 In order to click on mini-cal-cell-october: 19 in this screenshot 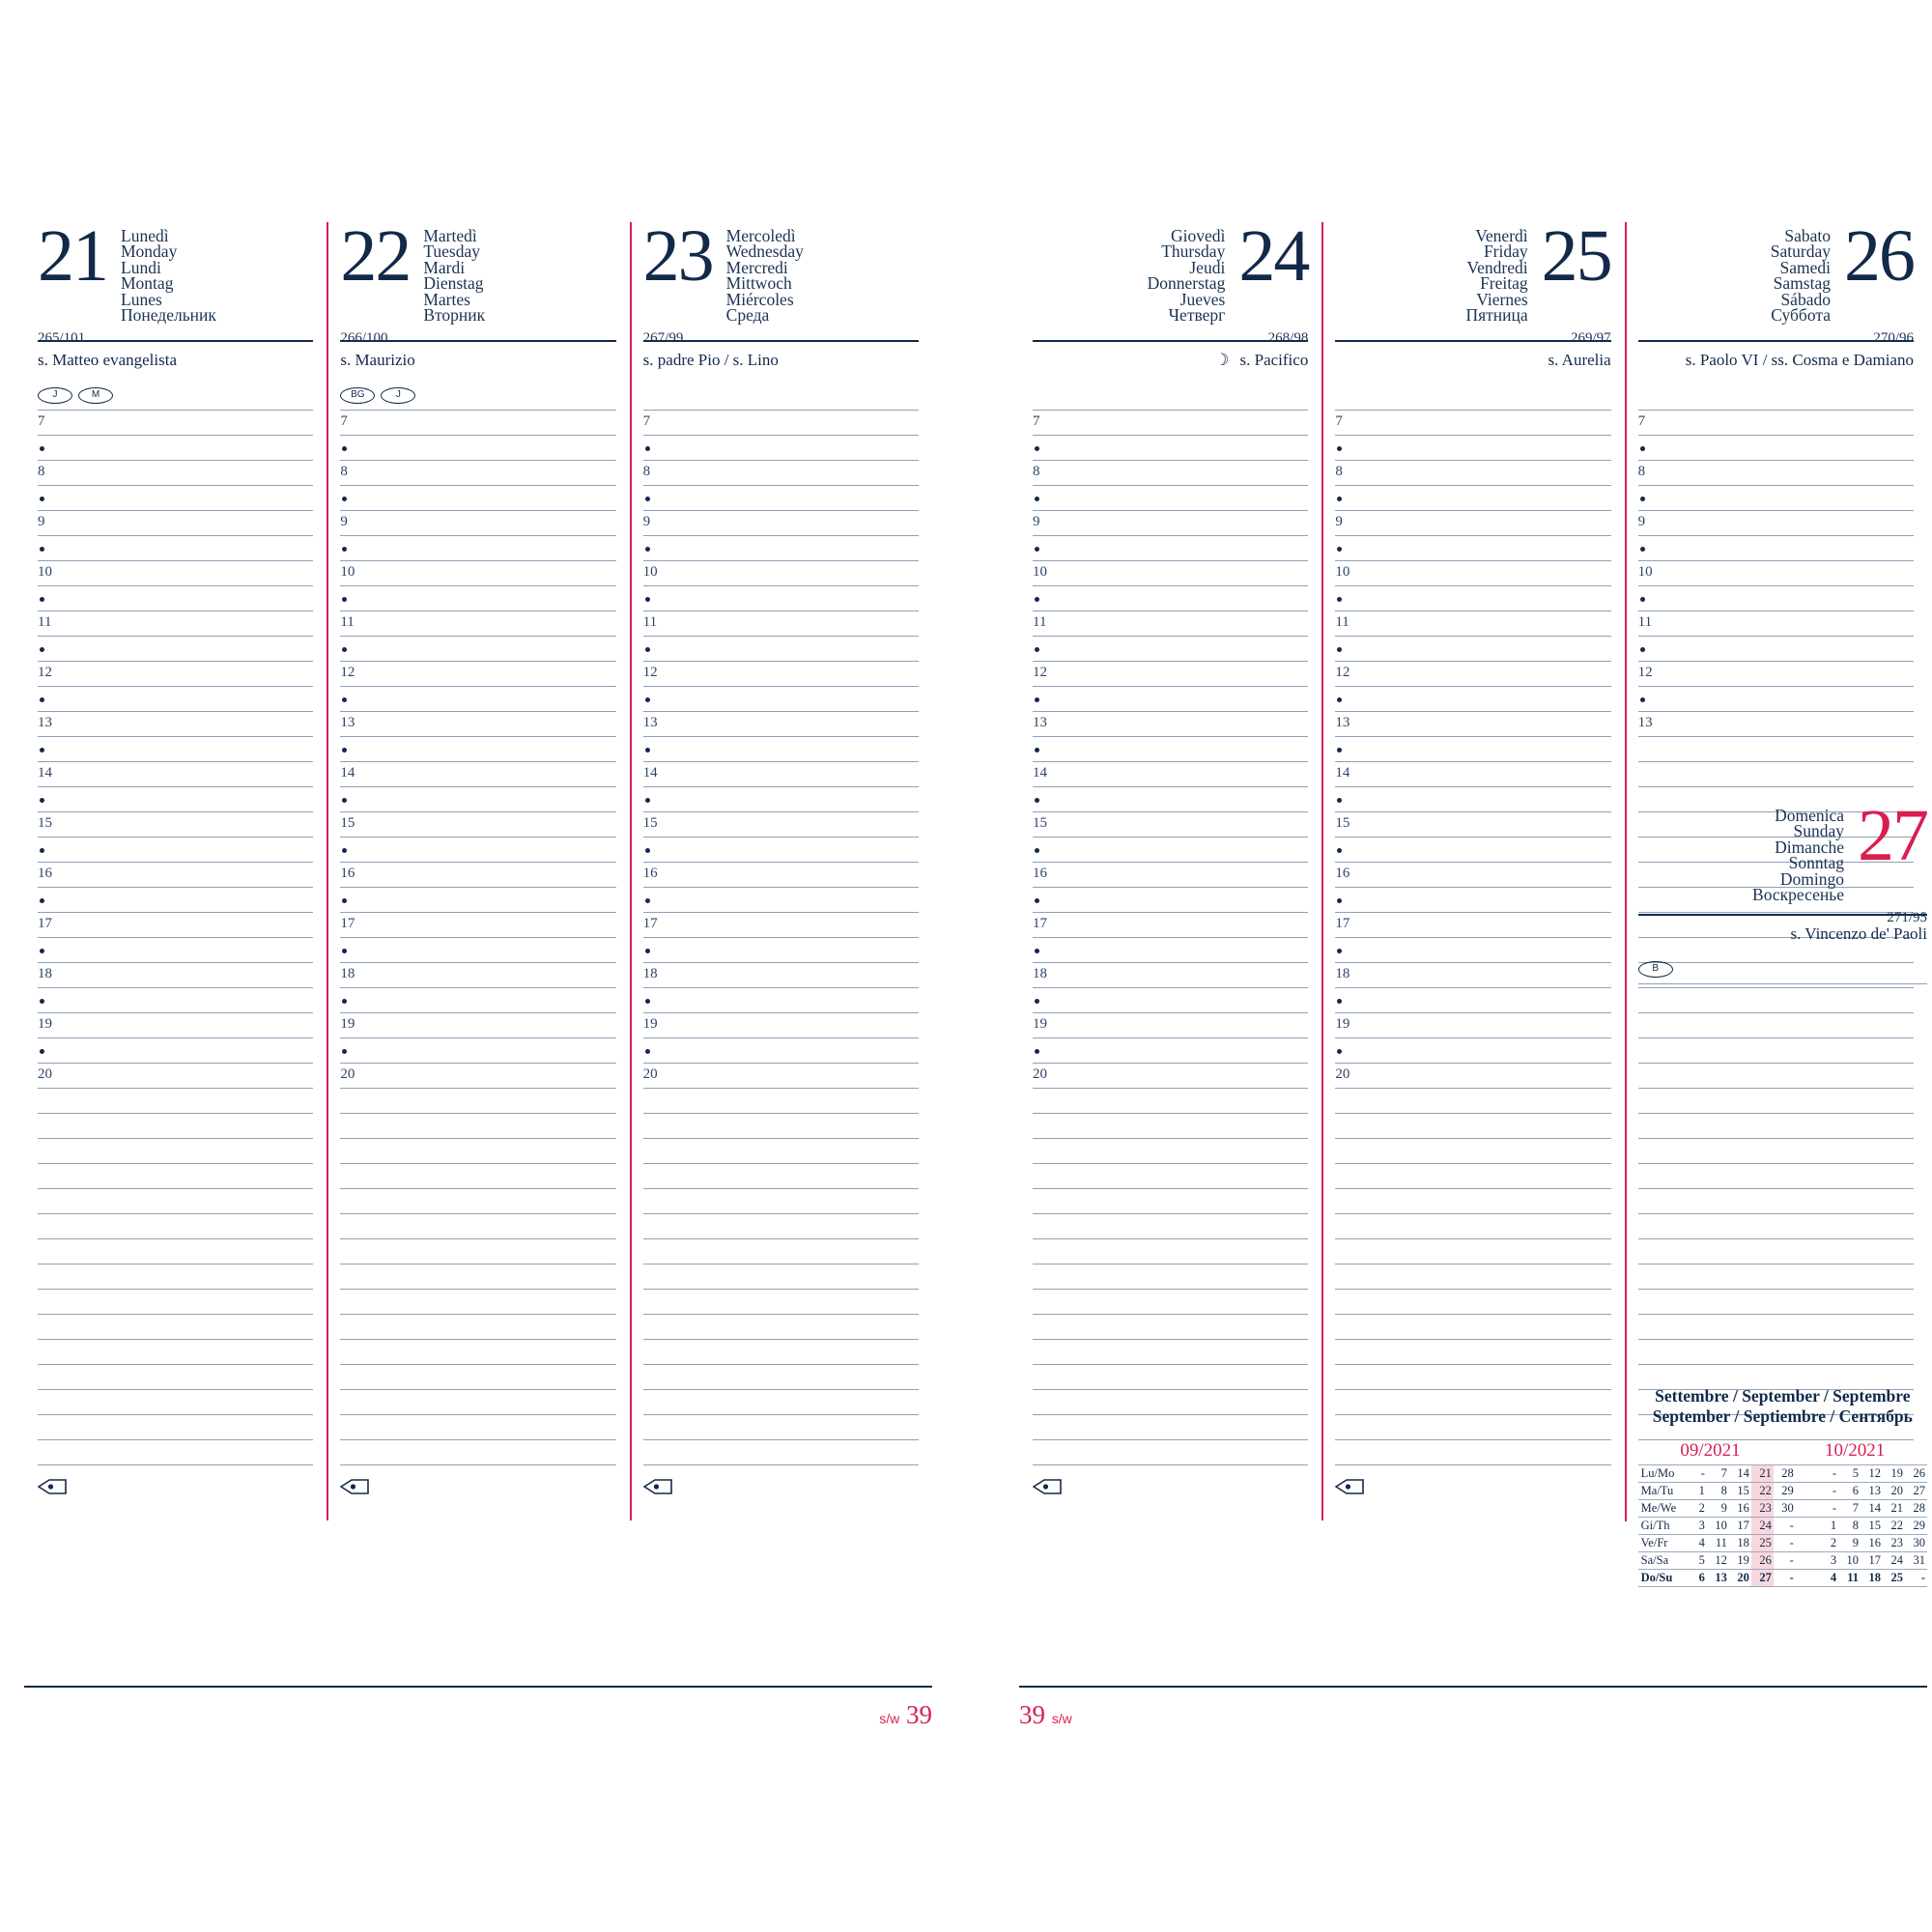, I will do `click(1894, 1473)`.